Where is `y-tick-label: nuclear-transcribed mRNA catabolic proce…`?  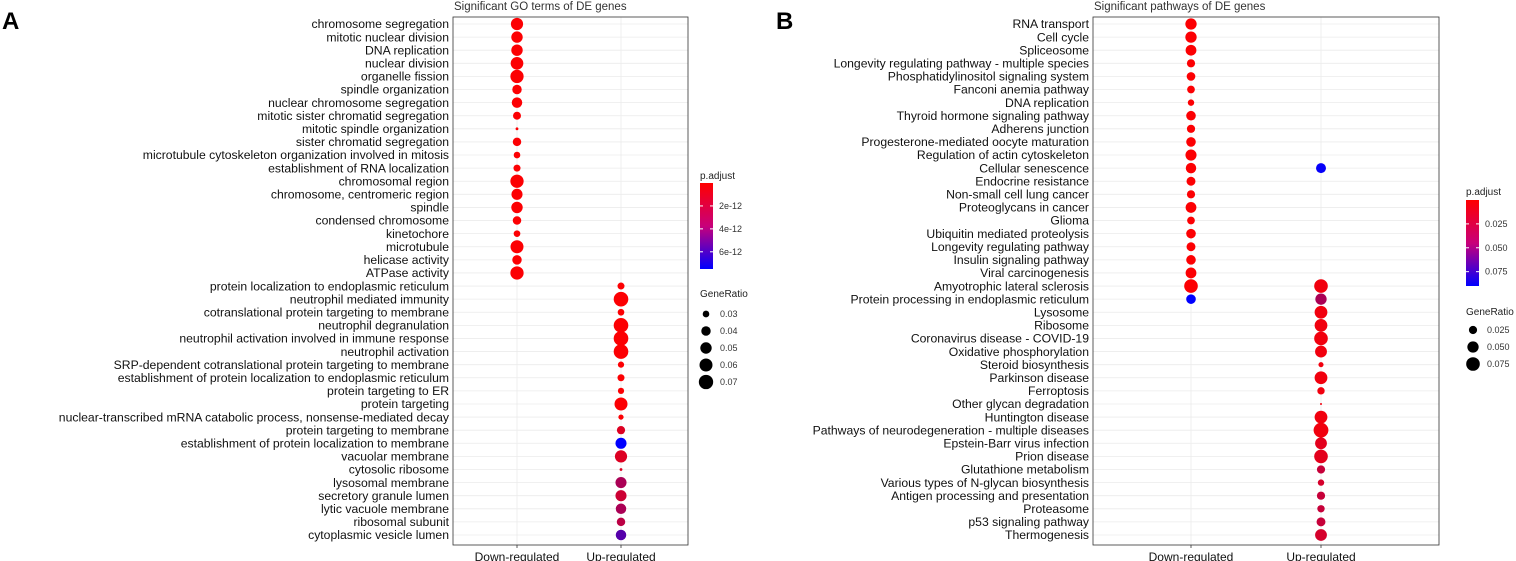
y-tick-label: nuclear-transcribed mRNA catabolic proce… is located at coordinates (254, 417).